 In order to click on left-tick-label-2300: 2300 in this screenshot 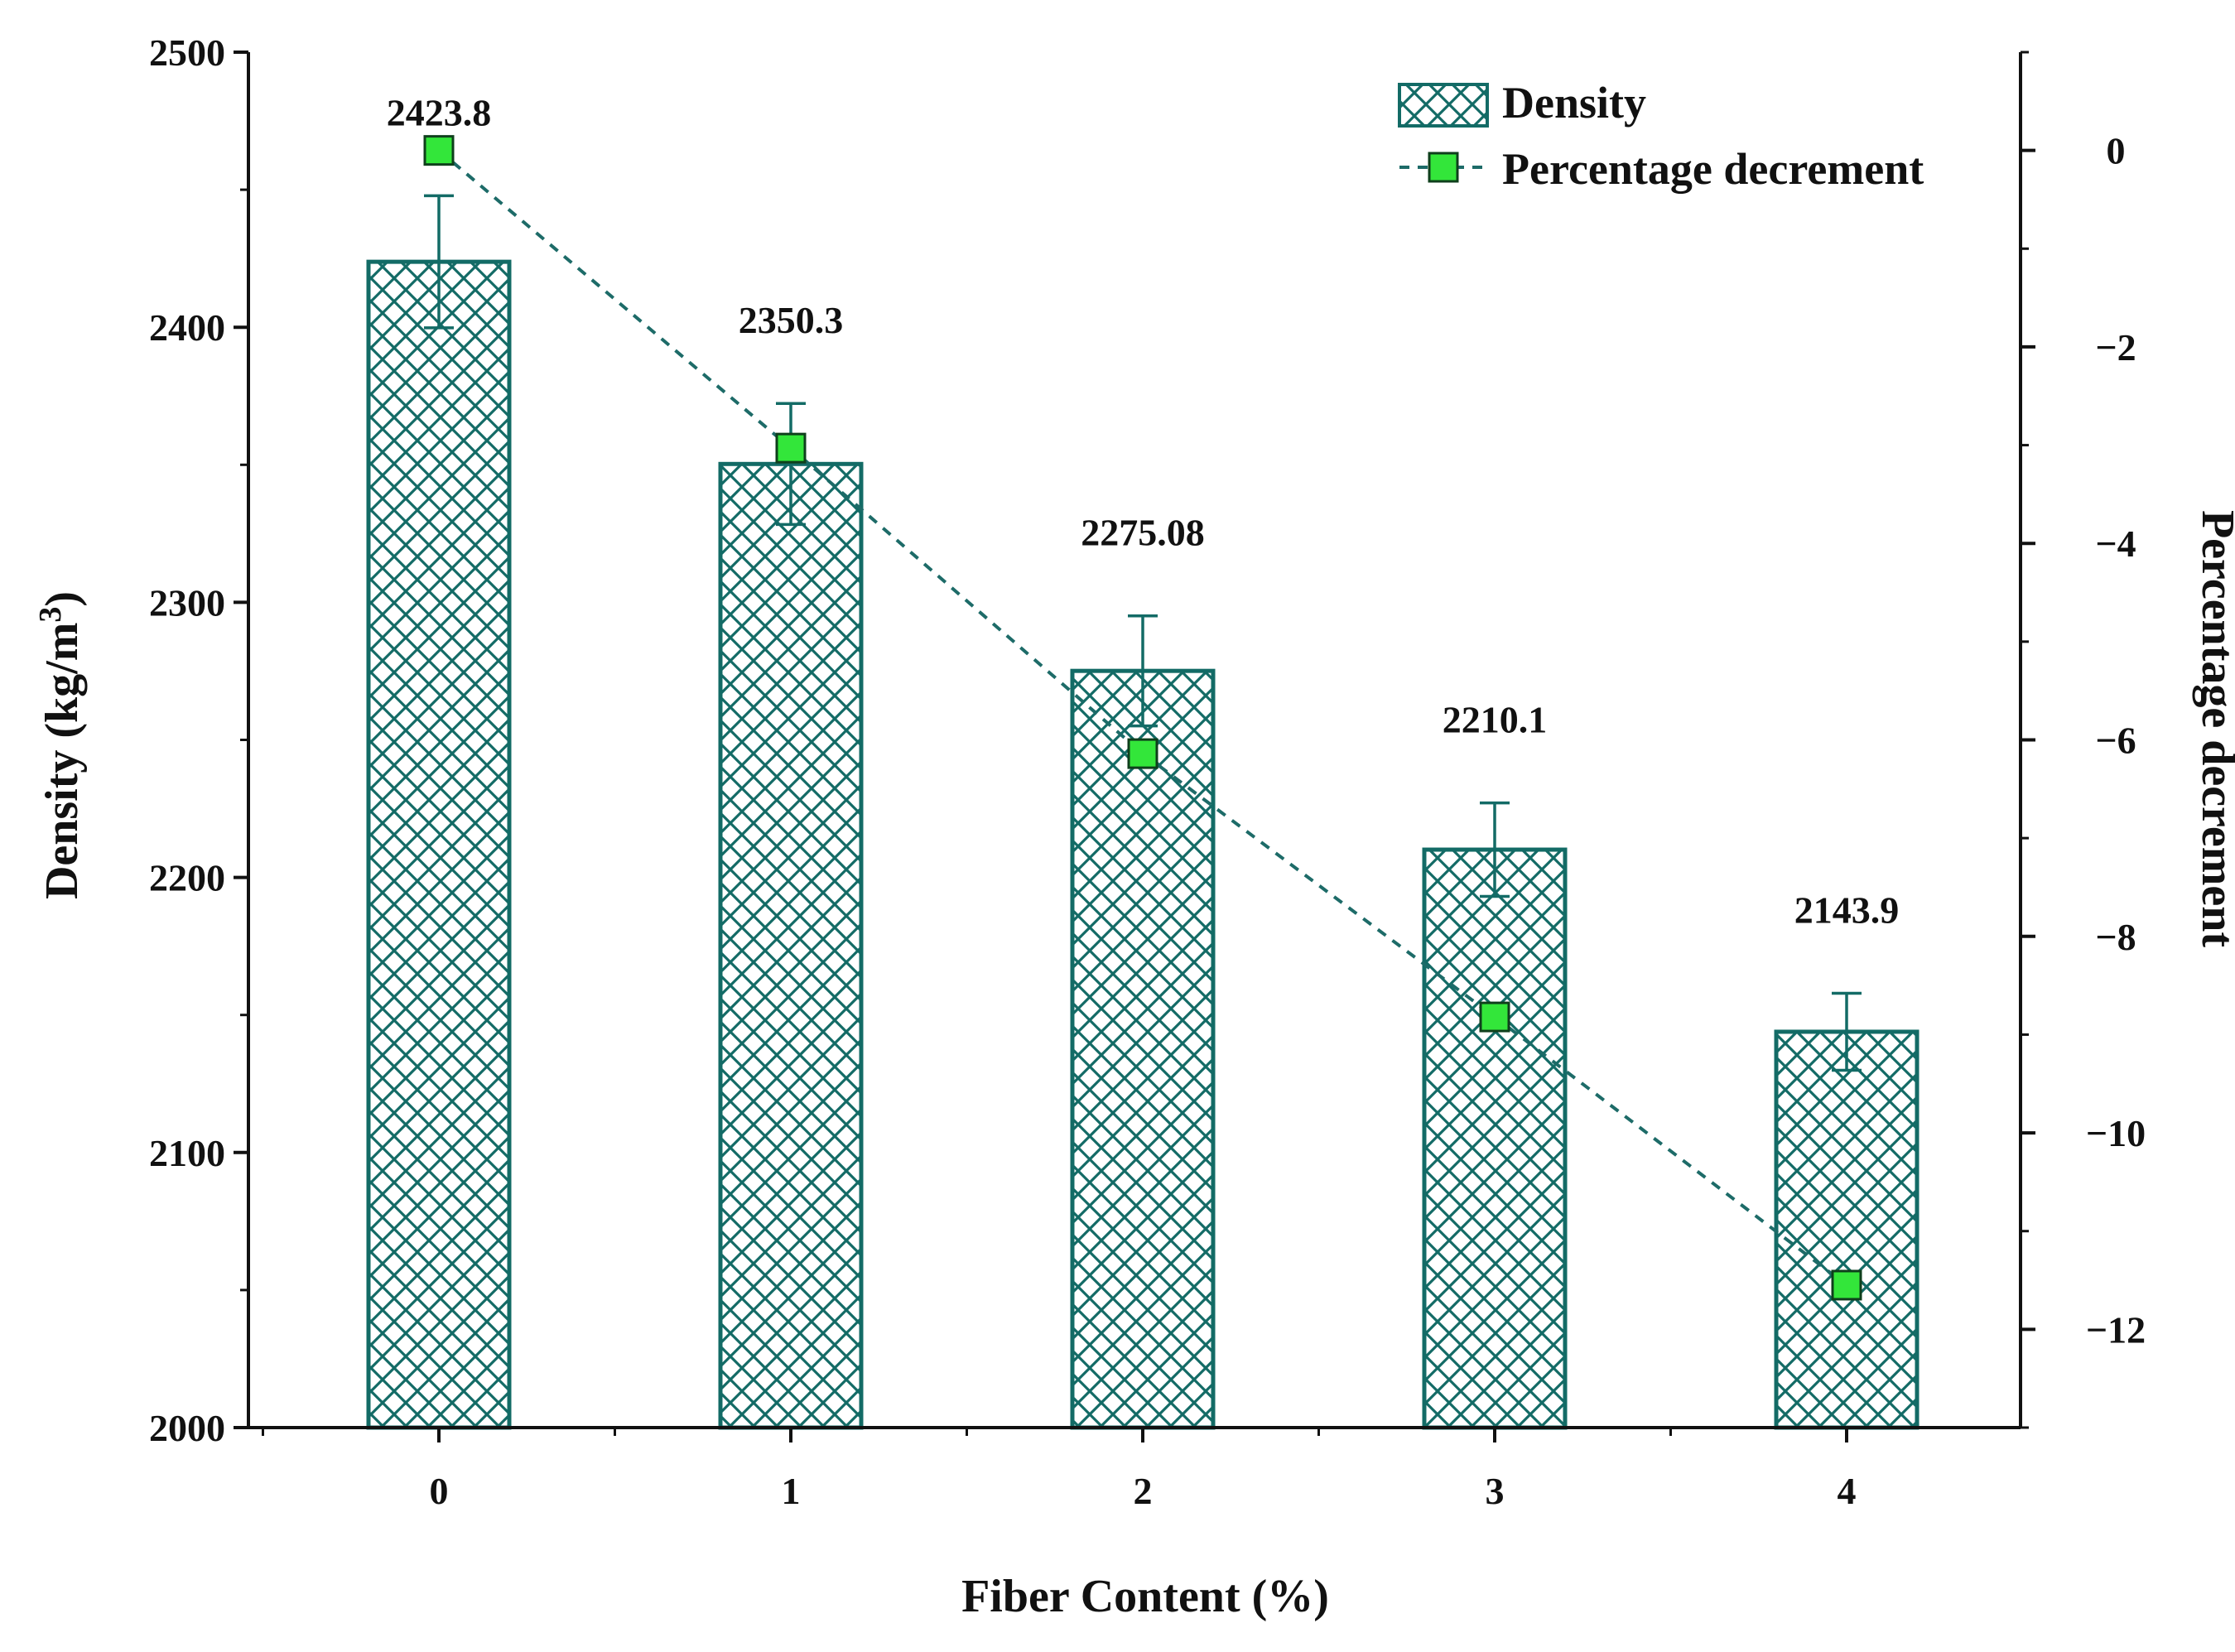, I will do `click(187, 602)`.